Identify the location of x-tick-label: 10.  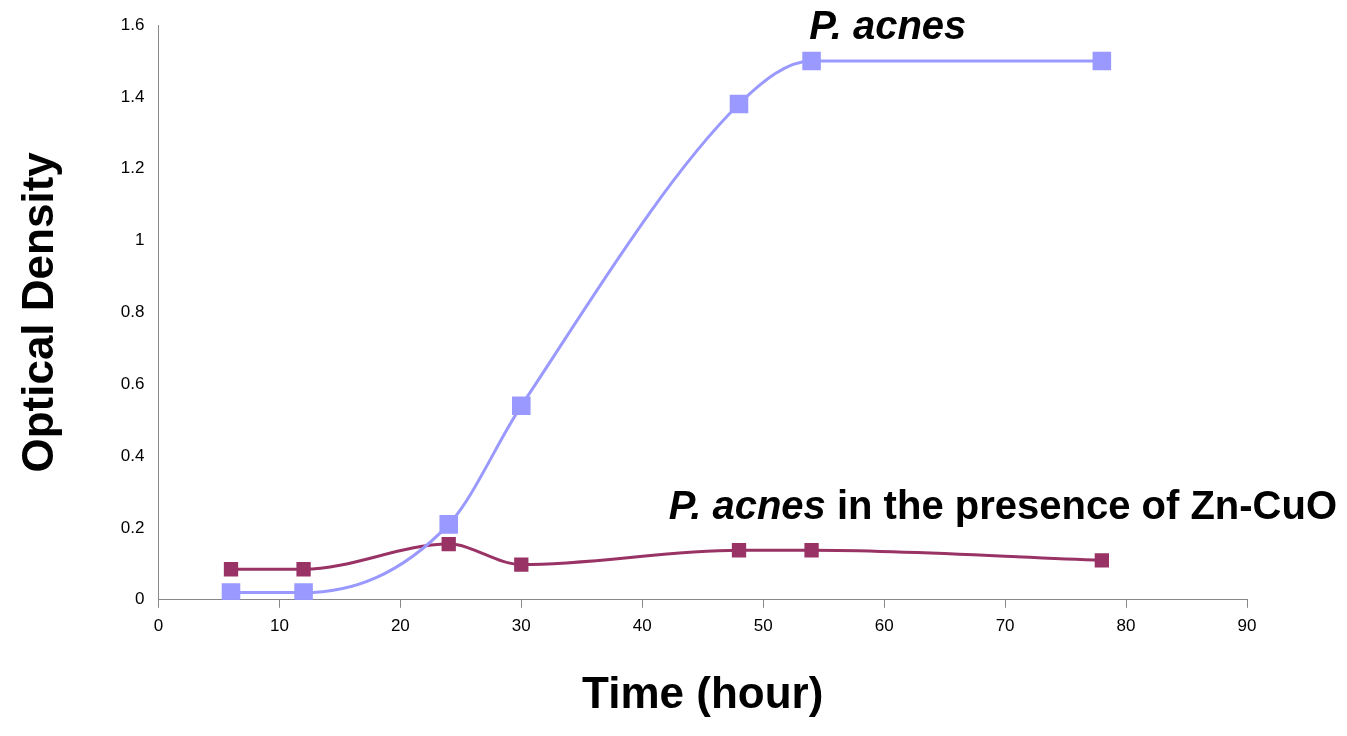
(279, 625).